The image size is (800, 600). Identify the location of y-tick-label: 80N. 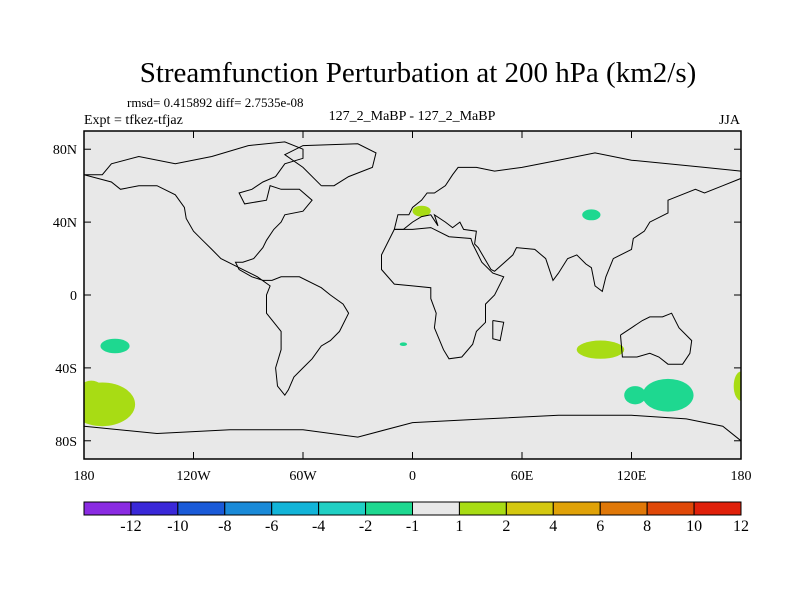
(65, 150).